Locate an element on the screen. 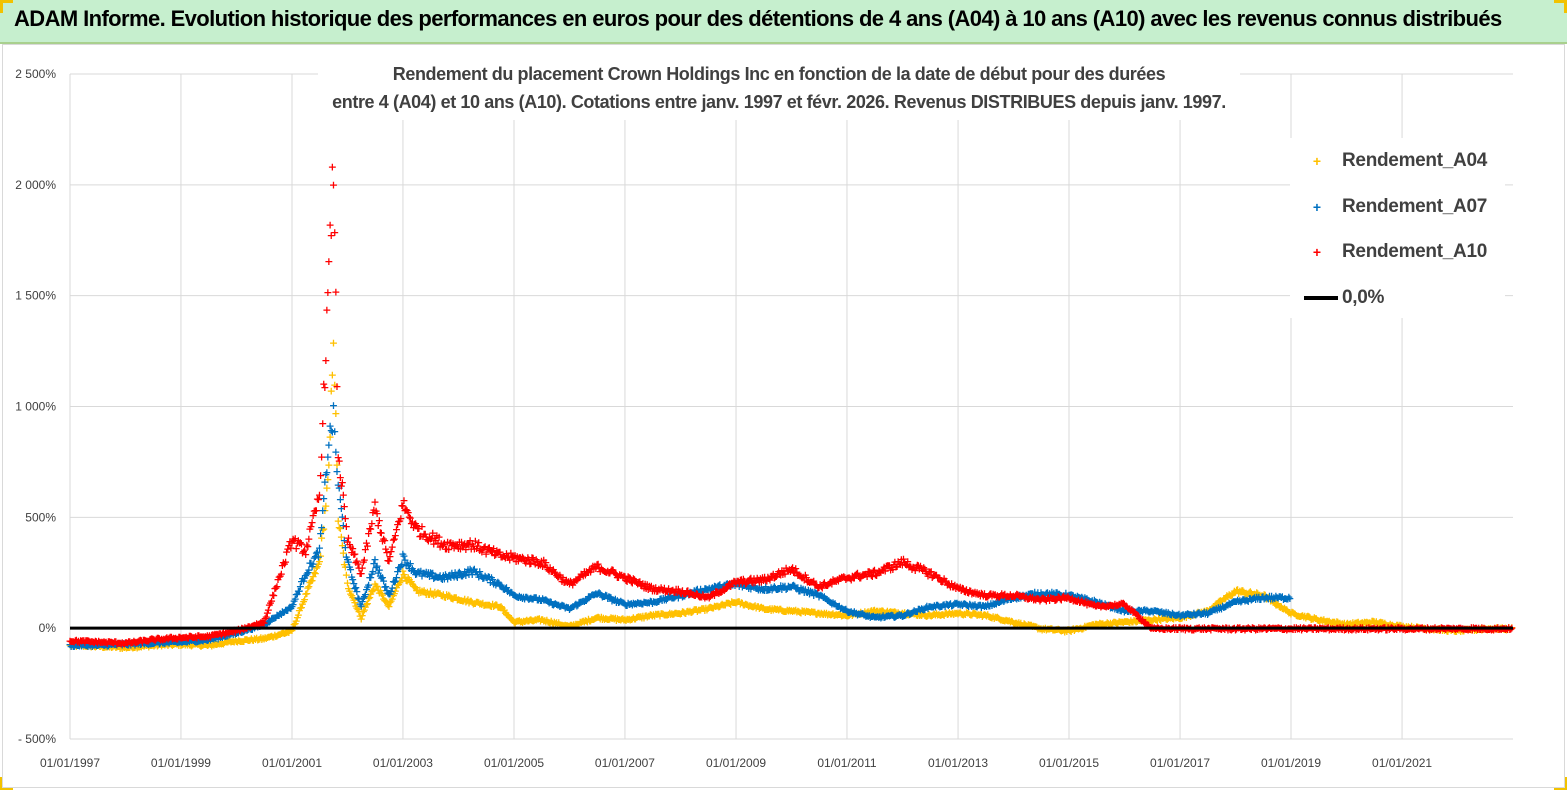 This screenshot has height=790, width=1567. x-tick-label: 01/01/1997 is located at coordinates (70, 763).